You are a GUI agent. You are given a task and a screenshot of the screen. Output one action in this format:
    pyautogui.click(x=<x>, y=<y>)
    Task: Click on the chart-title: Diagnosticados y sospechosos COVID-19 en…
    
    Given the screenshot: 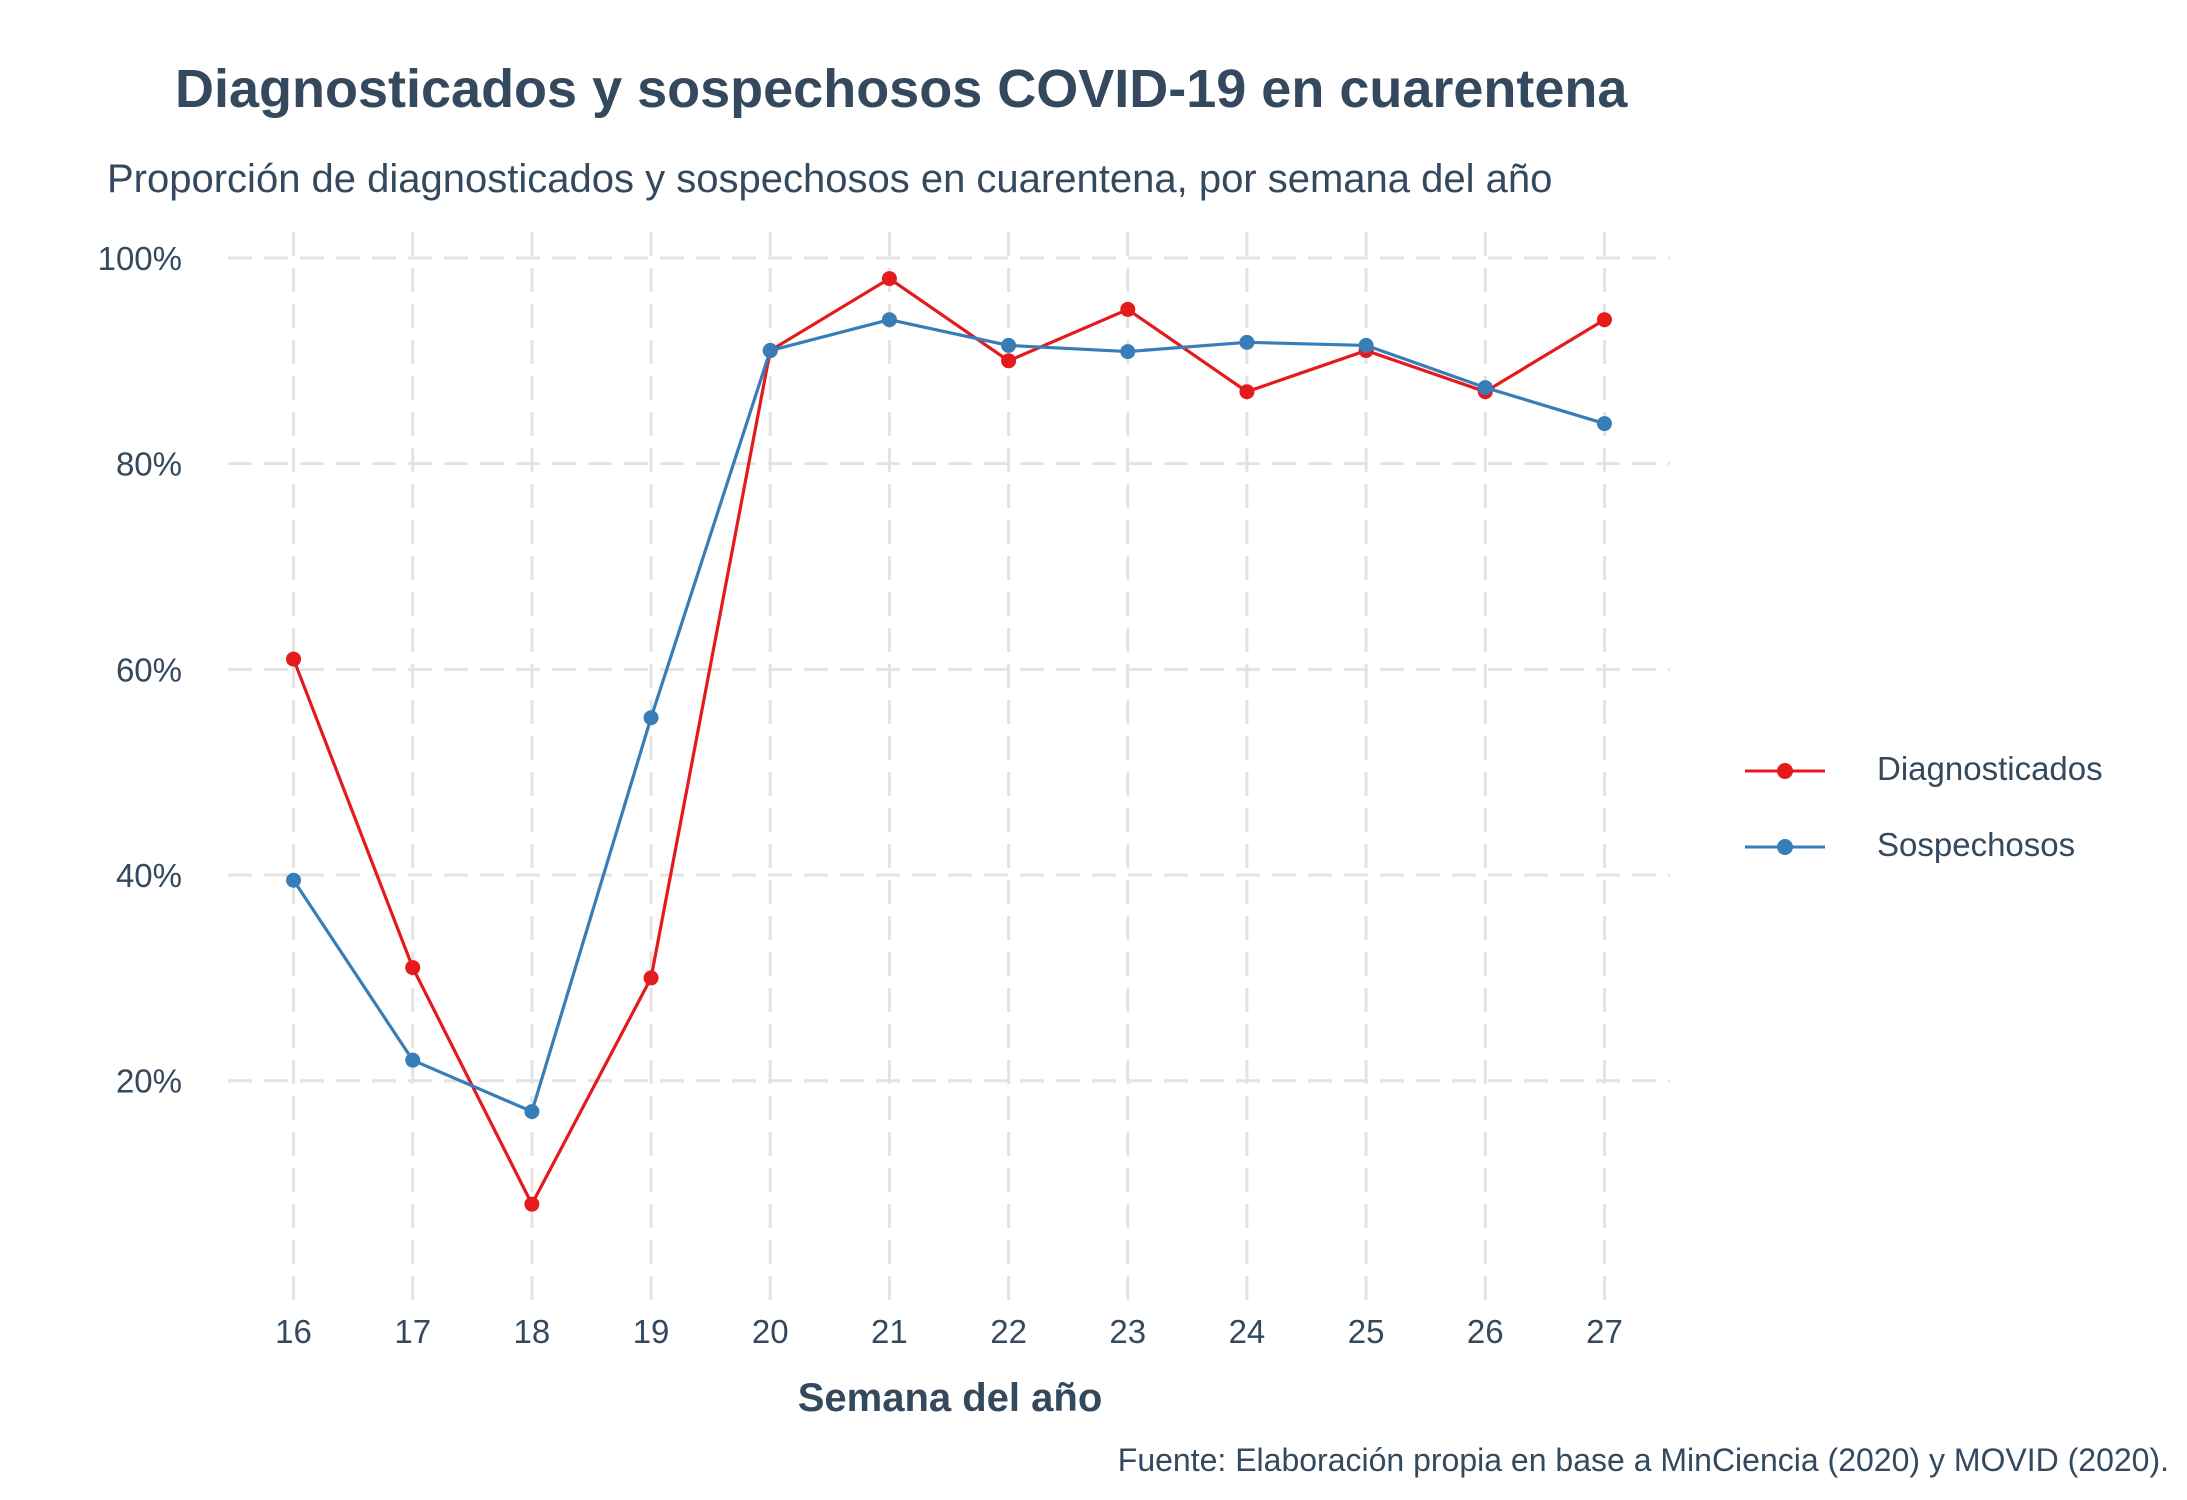 What is the action you would take?
    pyautogui.click(x=901, y=89)
    